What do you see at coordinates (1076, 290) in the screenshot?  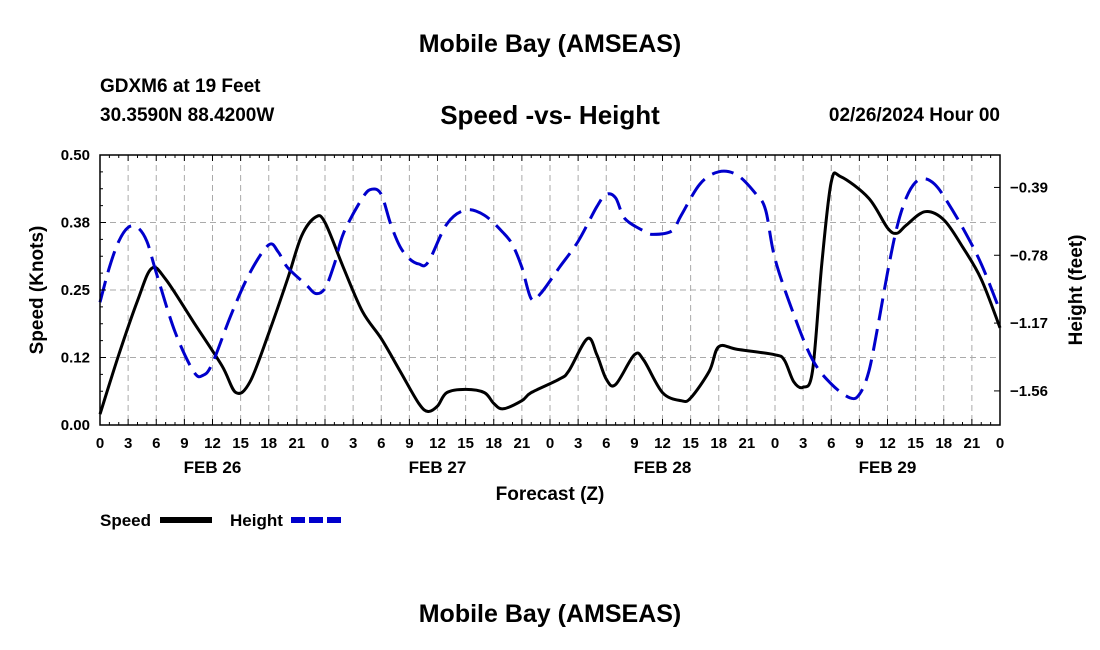 I see `y2-axis-label: Height (feet)` at bounding box center [1076, 290].